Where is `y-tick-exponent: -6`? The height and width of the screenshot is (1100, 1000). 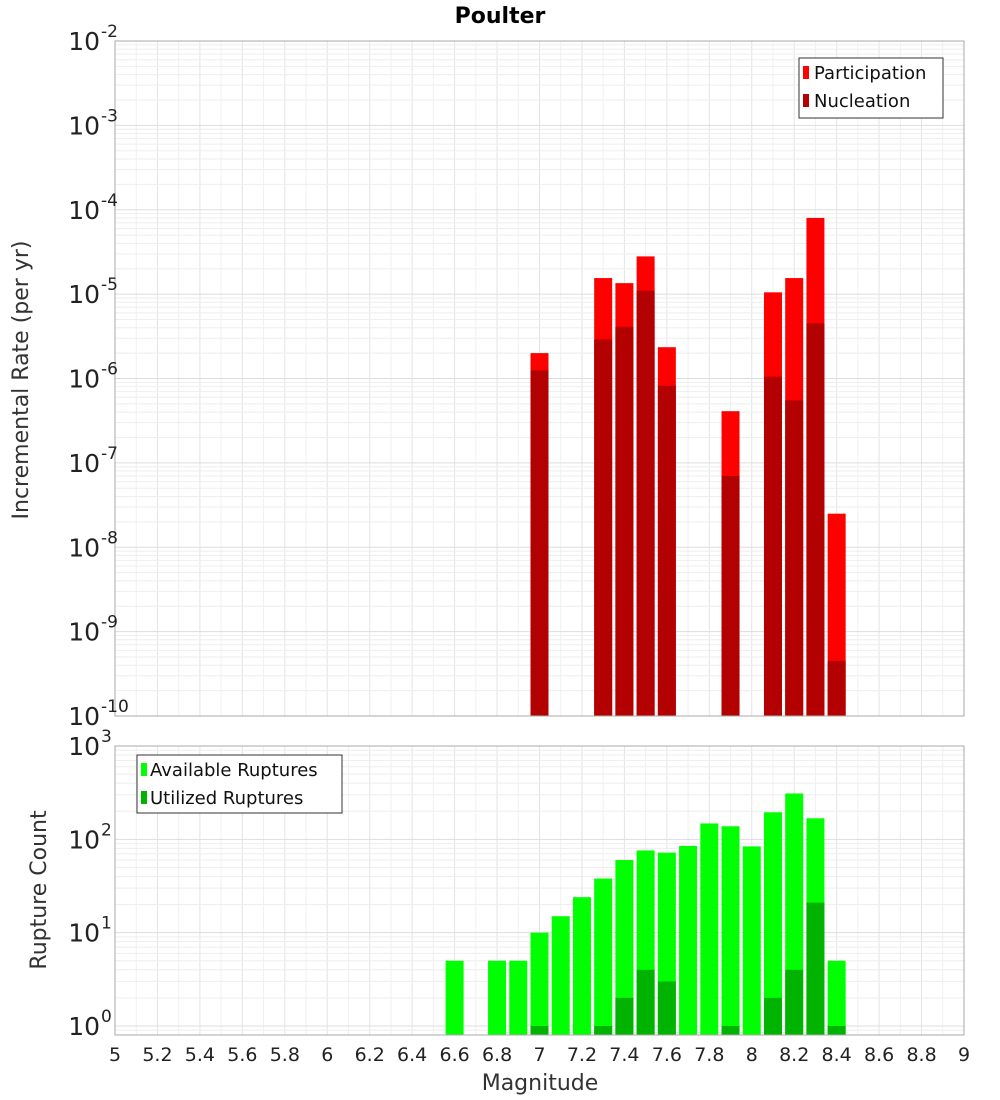
y-tick-exponent: -6 is located at coordinates (109, 370).